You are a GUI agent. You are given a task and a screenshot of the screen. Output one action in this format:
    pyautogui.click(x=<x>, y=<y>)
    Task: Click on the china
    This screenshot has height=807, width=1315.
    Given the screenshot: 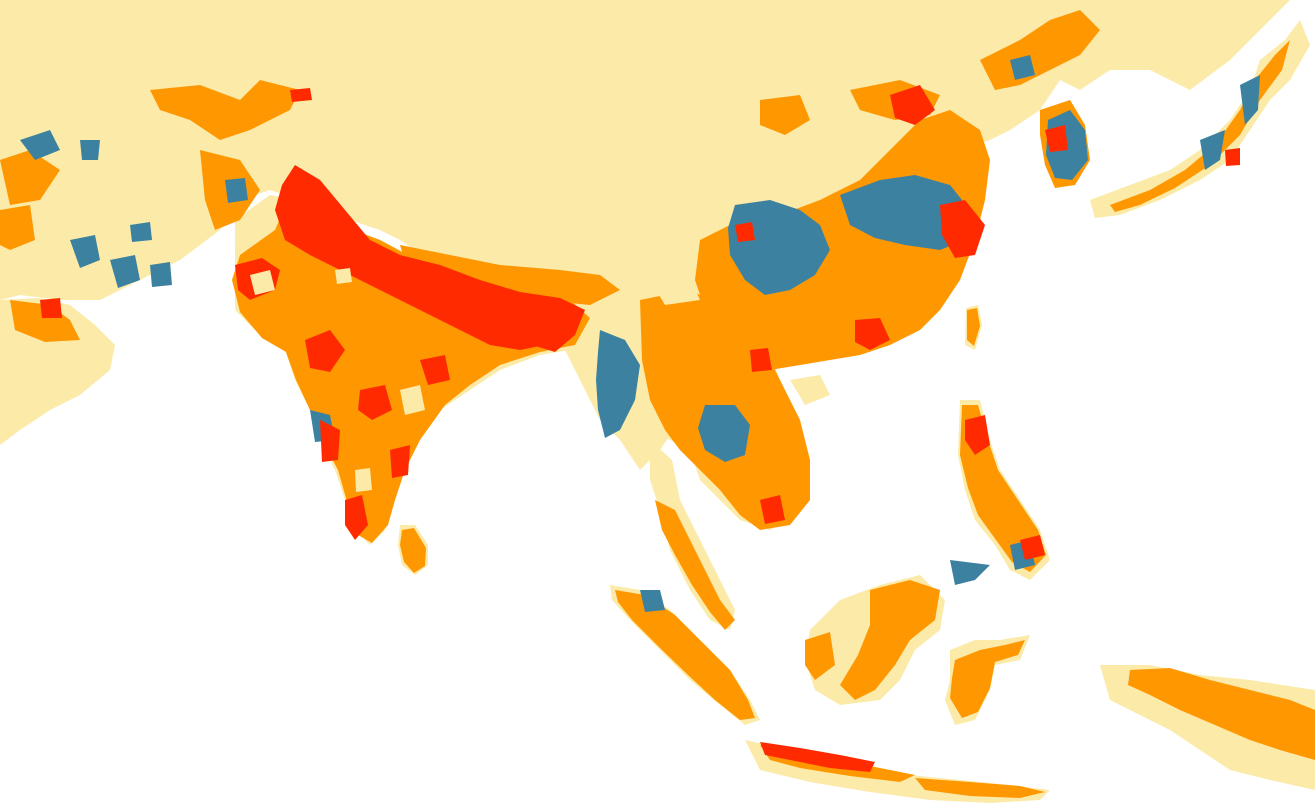 What is the action you would take?
    pyautogui.click(x=842, y=240)
    